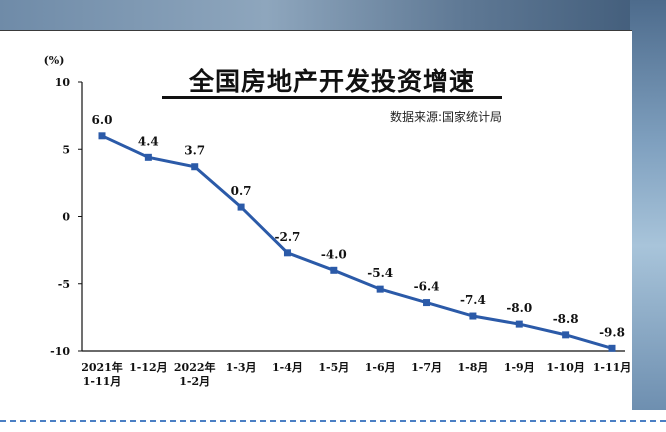 The image size is (666, 432). Describe the element at coordinates (333, 367) in the screenshot. I see `x-tick-label: 1-5月` at that location.